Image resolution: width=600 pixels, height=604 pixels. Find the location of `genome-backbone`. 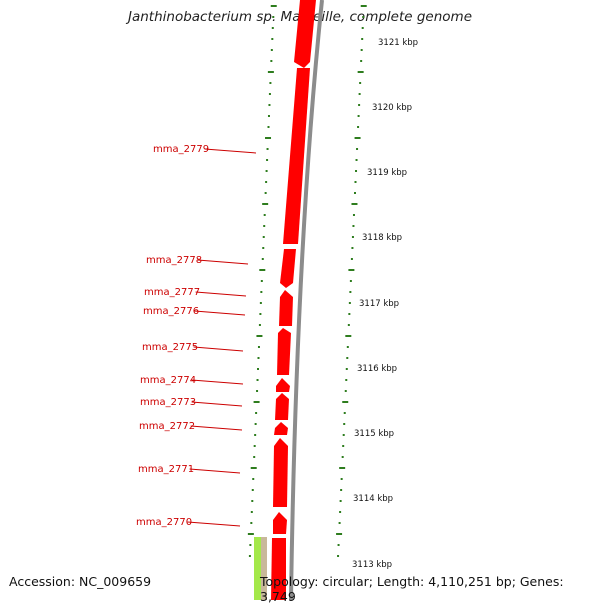

genome-backbone is located at coordinates (306, 300).